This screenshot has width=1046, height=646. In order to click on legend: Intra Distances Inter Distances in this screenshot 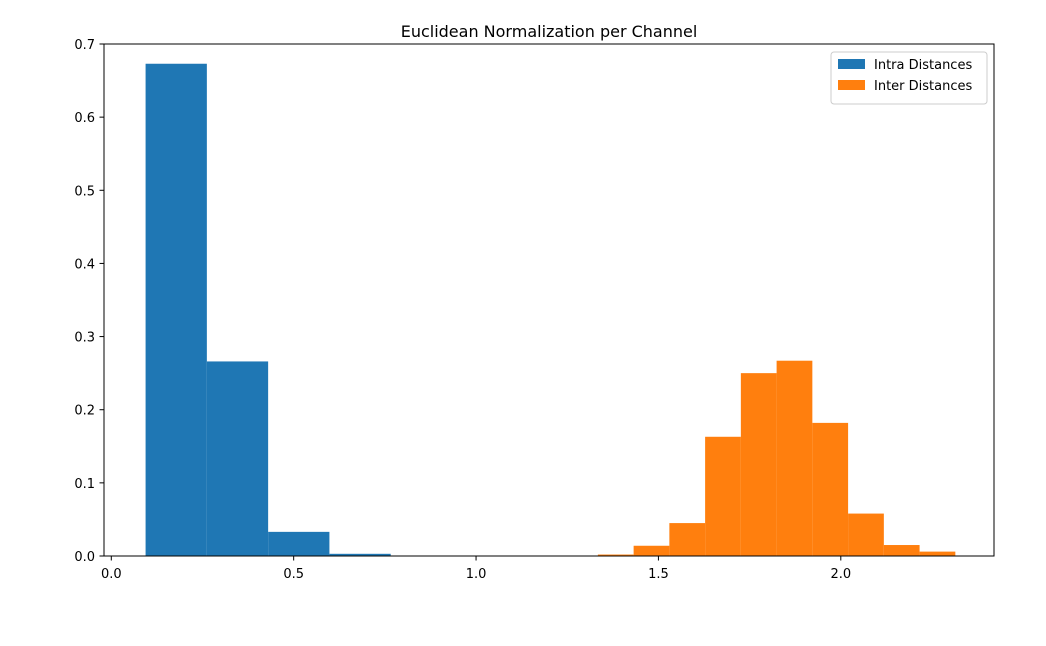, I will do `click(909, 78)`.